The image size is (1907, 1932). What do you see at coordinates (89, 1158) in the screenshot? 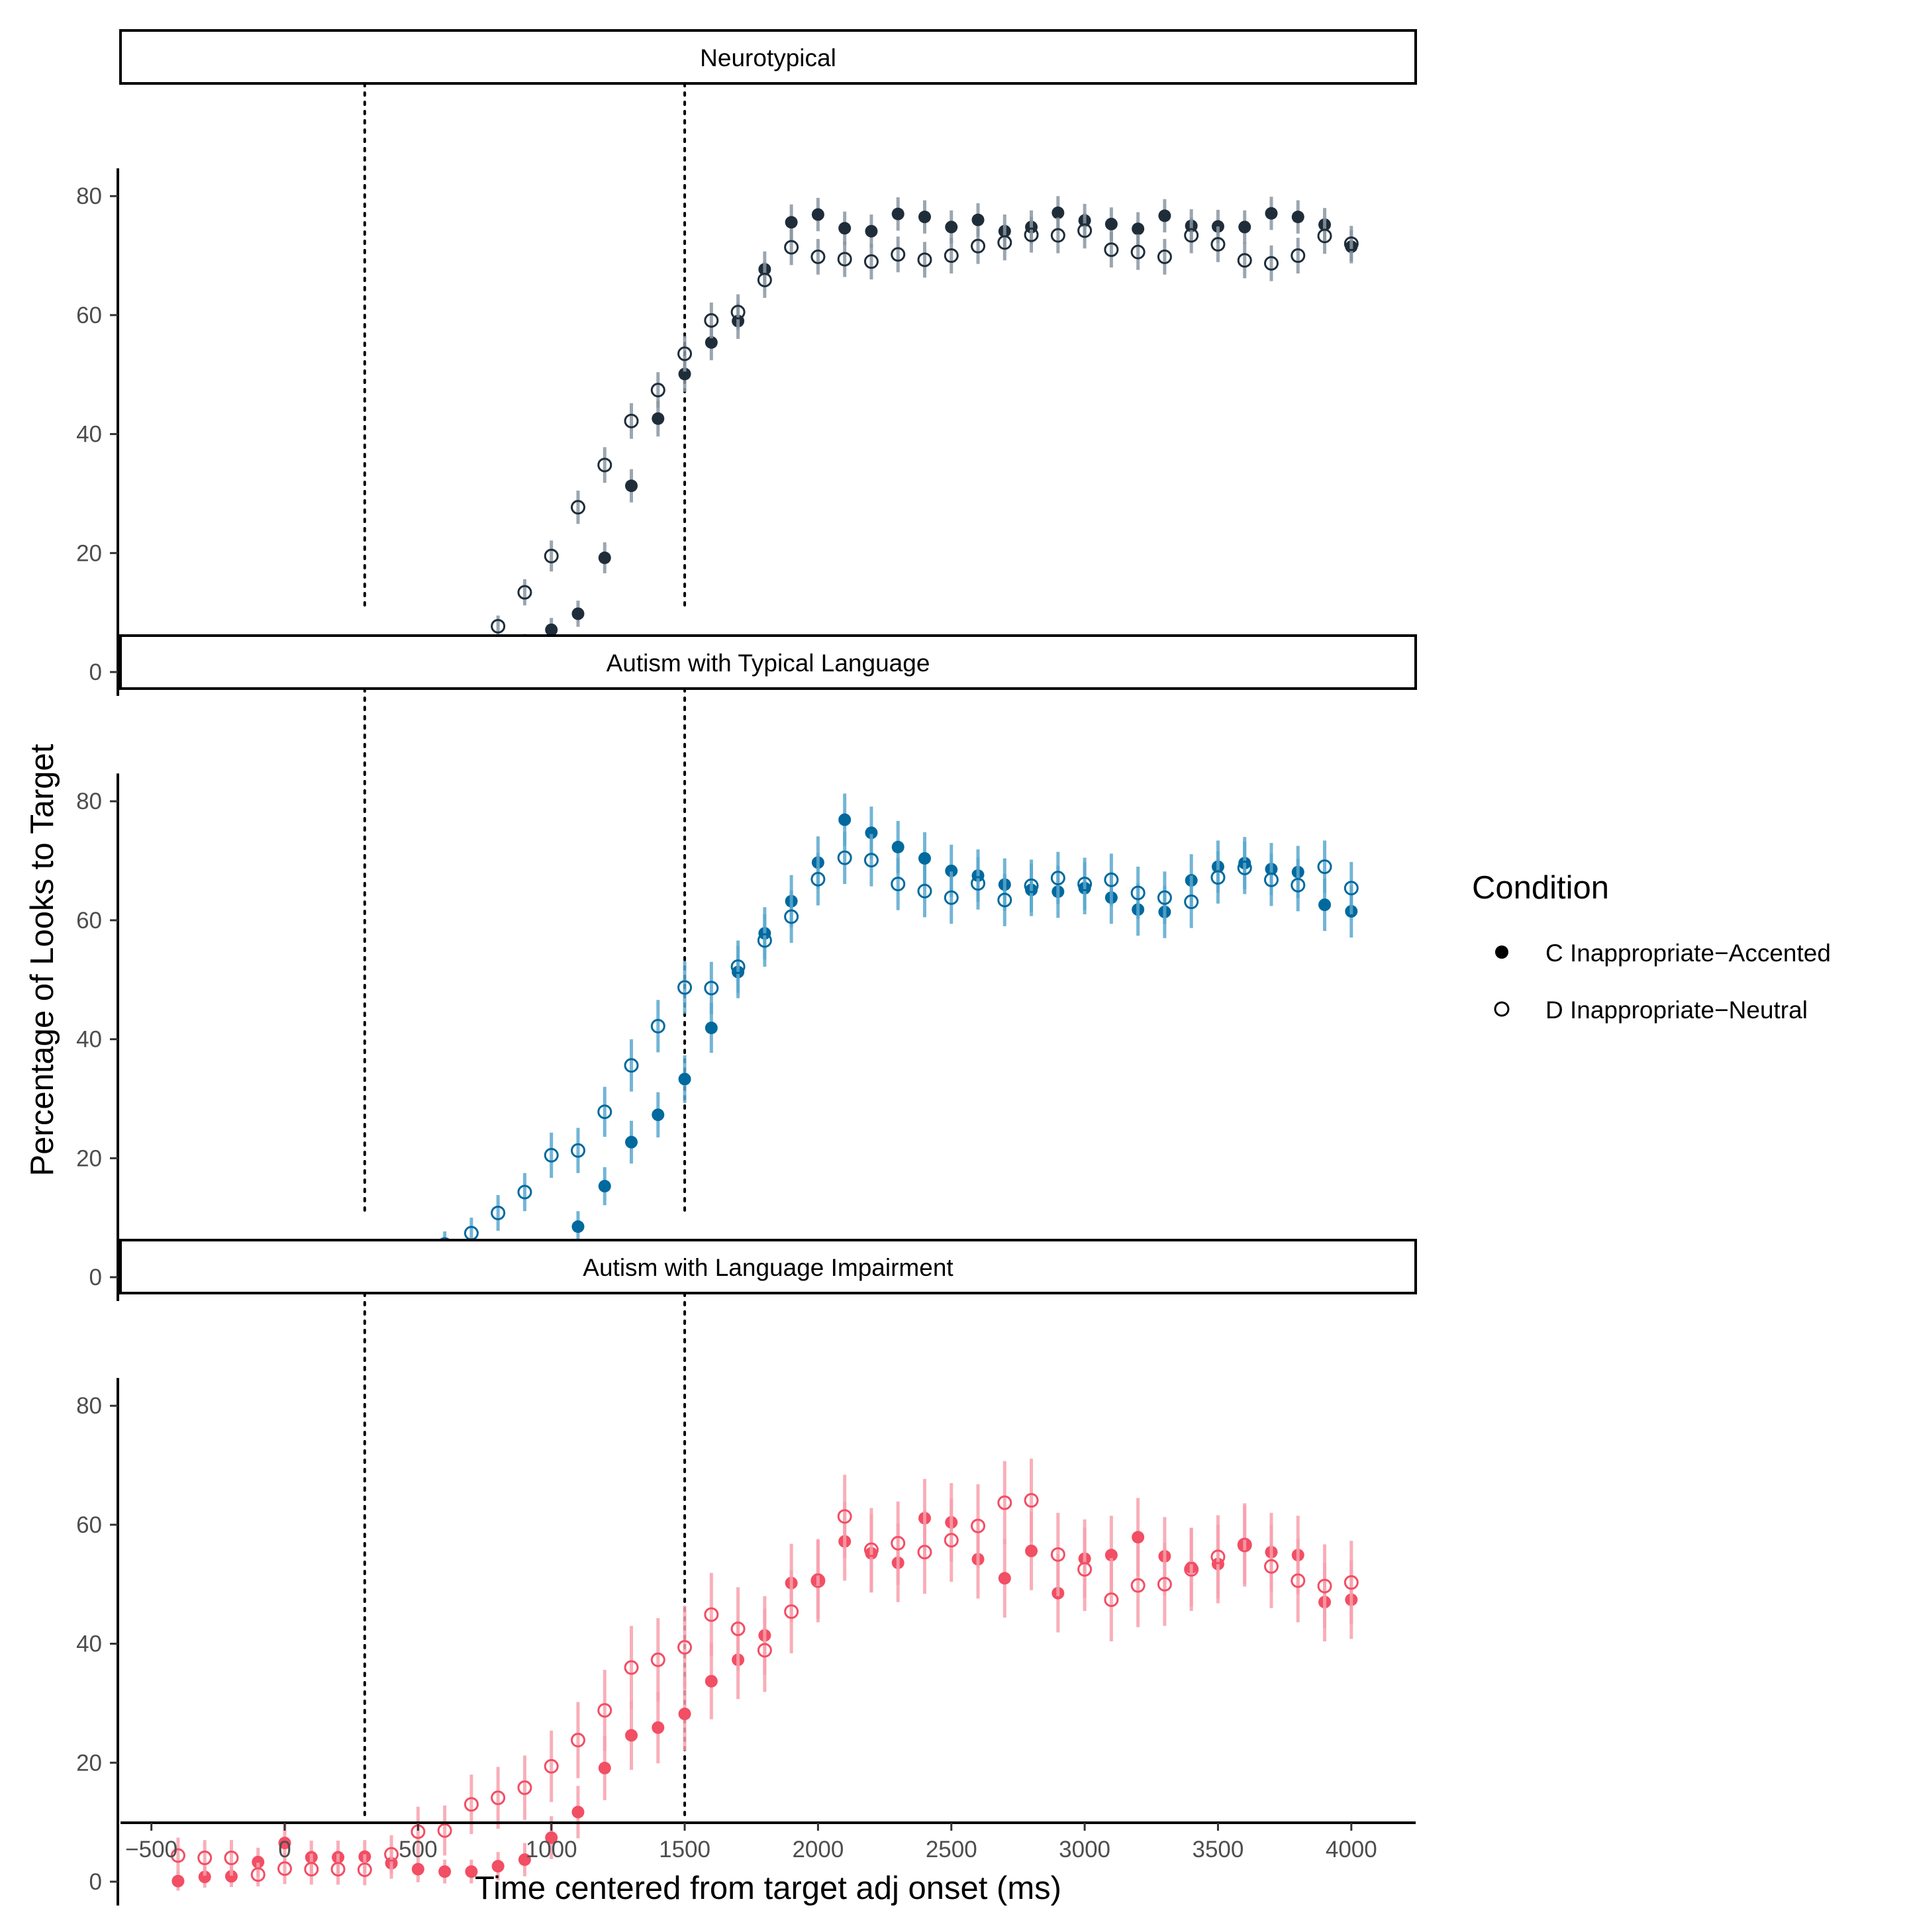
I see `y-tick-label: 20` at bounding box center [89, 1158].